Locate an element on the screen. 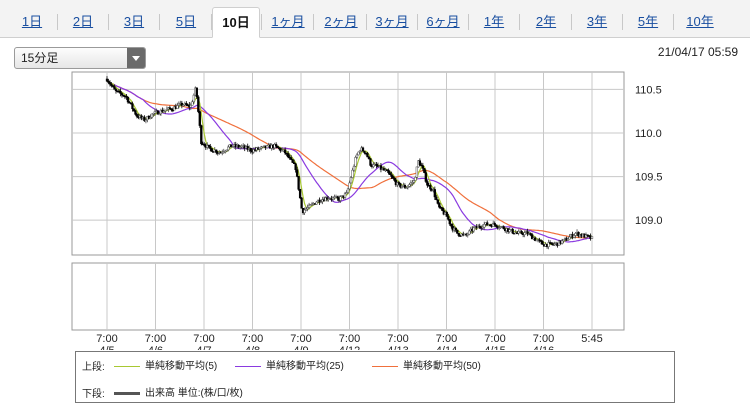 The width and height of the screenshot is (750, 407). tab-3: 5日 is located at coordinates (186, 21).